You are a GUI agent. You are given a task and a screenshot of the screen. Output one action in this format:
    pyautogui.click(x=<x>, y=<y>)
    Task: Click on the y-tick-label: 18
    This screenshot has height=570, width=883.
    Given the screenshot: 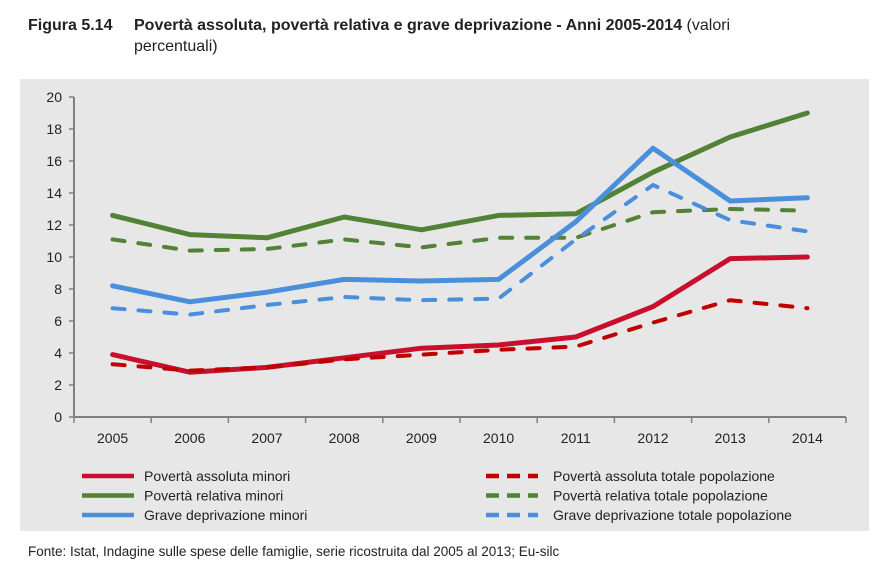 What is the action you would take?
    pyautogui.click(x=54, y=129)
    